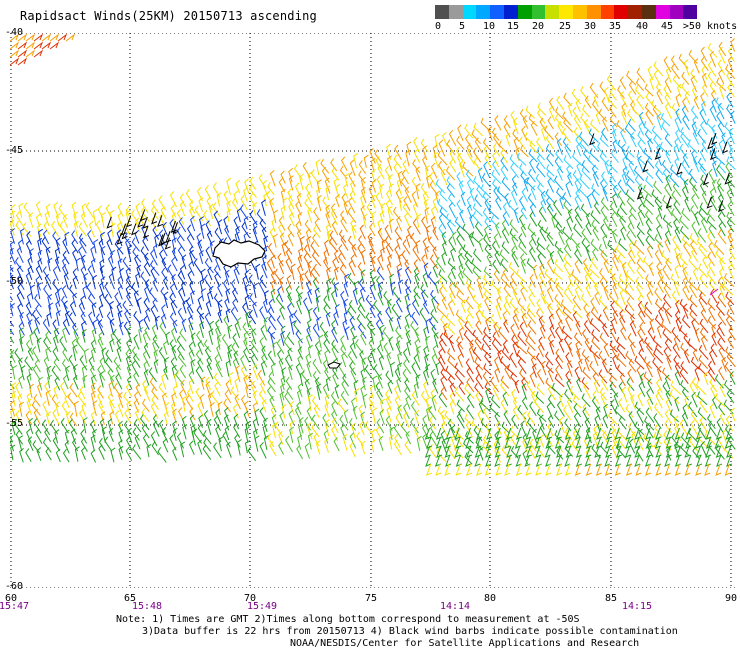 This screenshot has width=740, height=650. Describe the element at coordinates (565, 26) in the screenshot. I see `color-scale-label: 25` at that location.